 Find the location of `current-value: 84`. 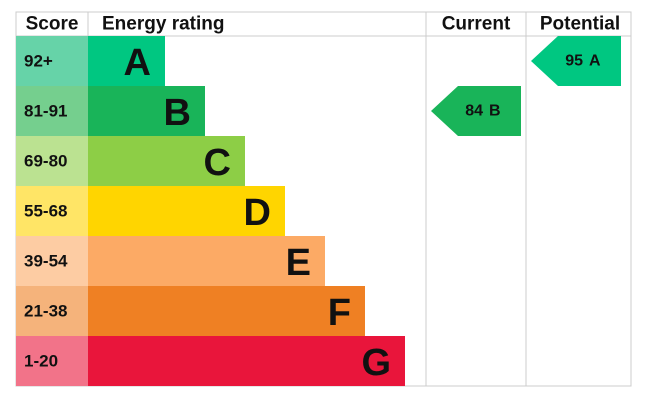

current-value: 84 is located at coordinates (474, 111).